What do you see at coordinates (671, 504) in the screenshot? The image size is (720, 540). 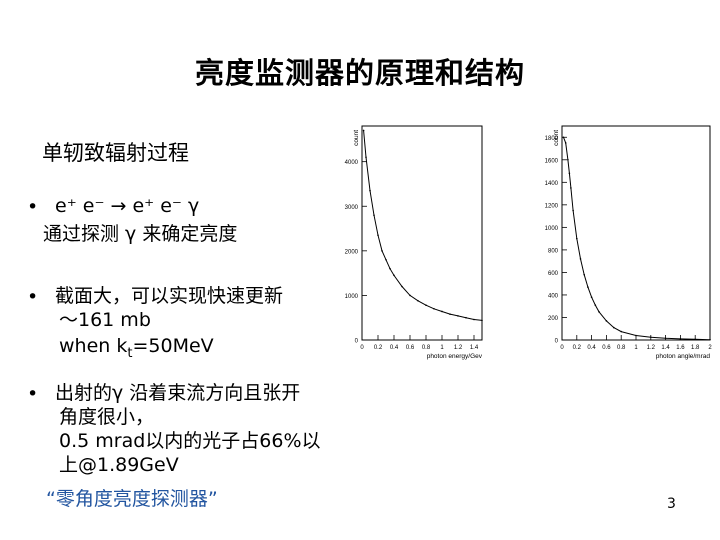 I see `page-number: 3` at bounding box center [671, 504].